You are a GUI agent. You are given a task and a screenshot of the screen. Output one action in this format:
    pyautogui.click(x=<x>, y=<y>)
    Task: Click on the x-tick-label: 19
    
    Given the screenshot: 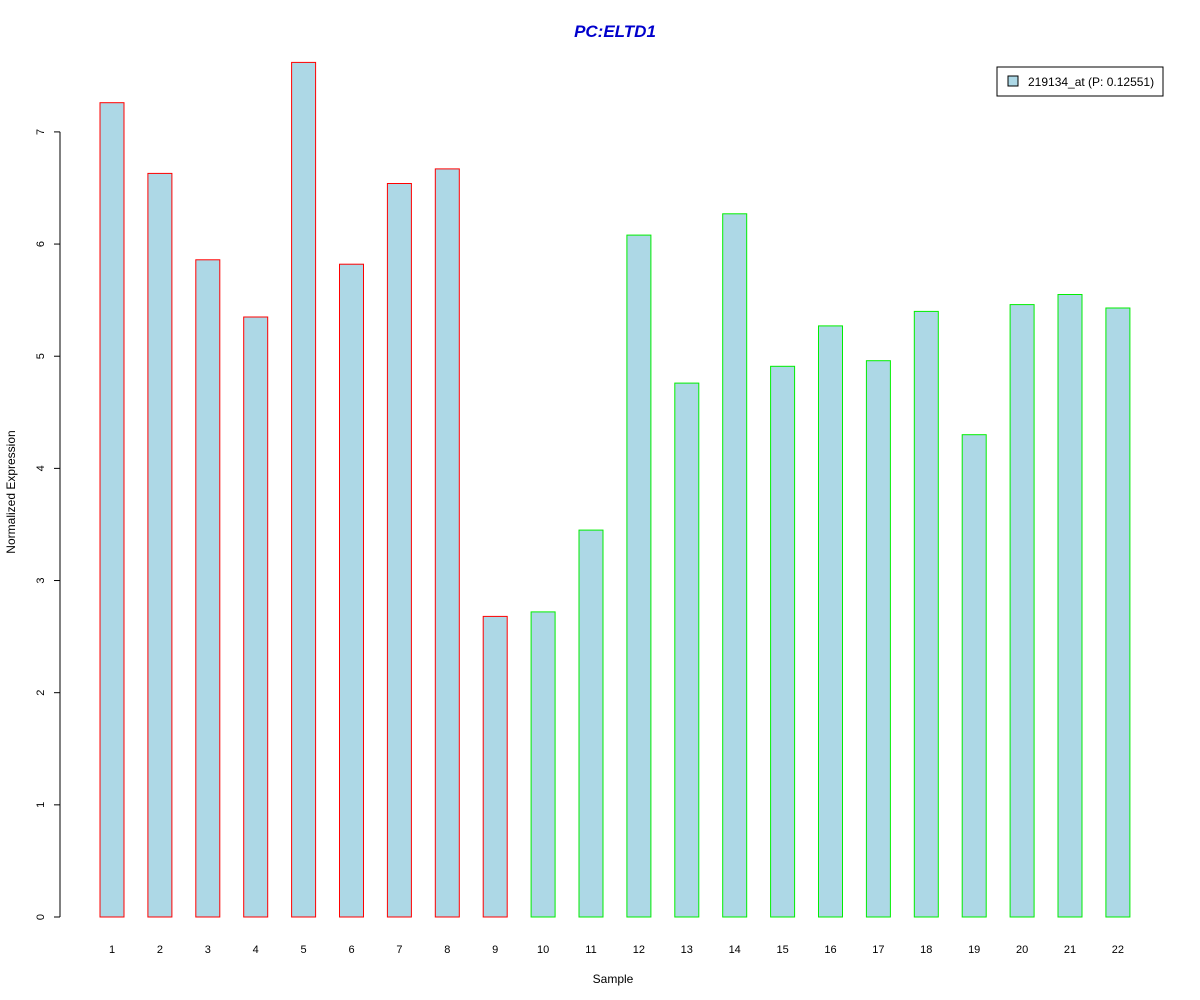 What is the action you would take?
    pyautogui.click(x=974, y=950)
    